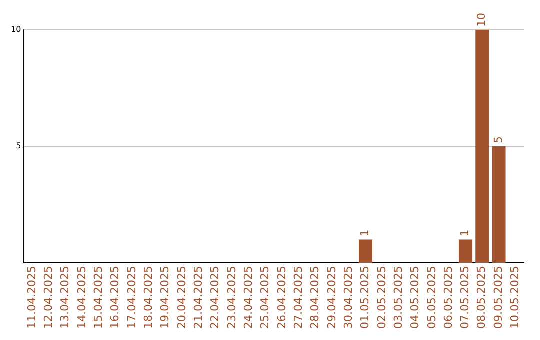  I want to click on x-tick-label: 05.05.2025, so click(431, 298).